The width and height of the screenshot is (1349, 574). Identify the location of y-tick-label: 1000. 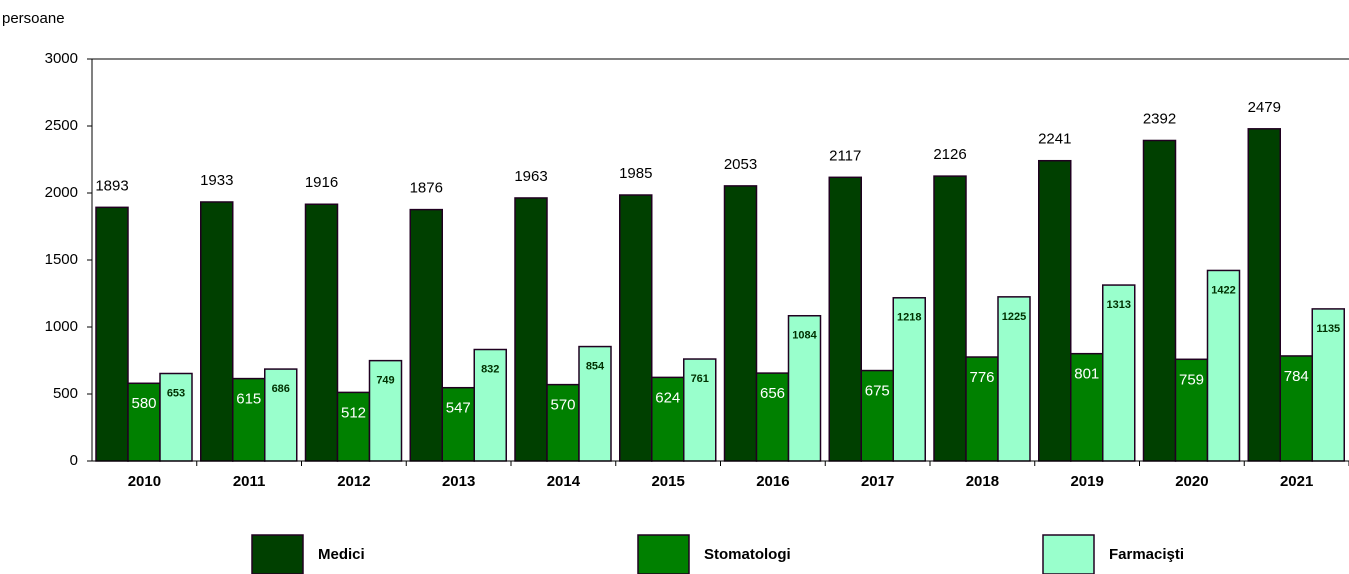
(61, 326).